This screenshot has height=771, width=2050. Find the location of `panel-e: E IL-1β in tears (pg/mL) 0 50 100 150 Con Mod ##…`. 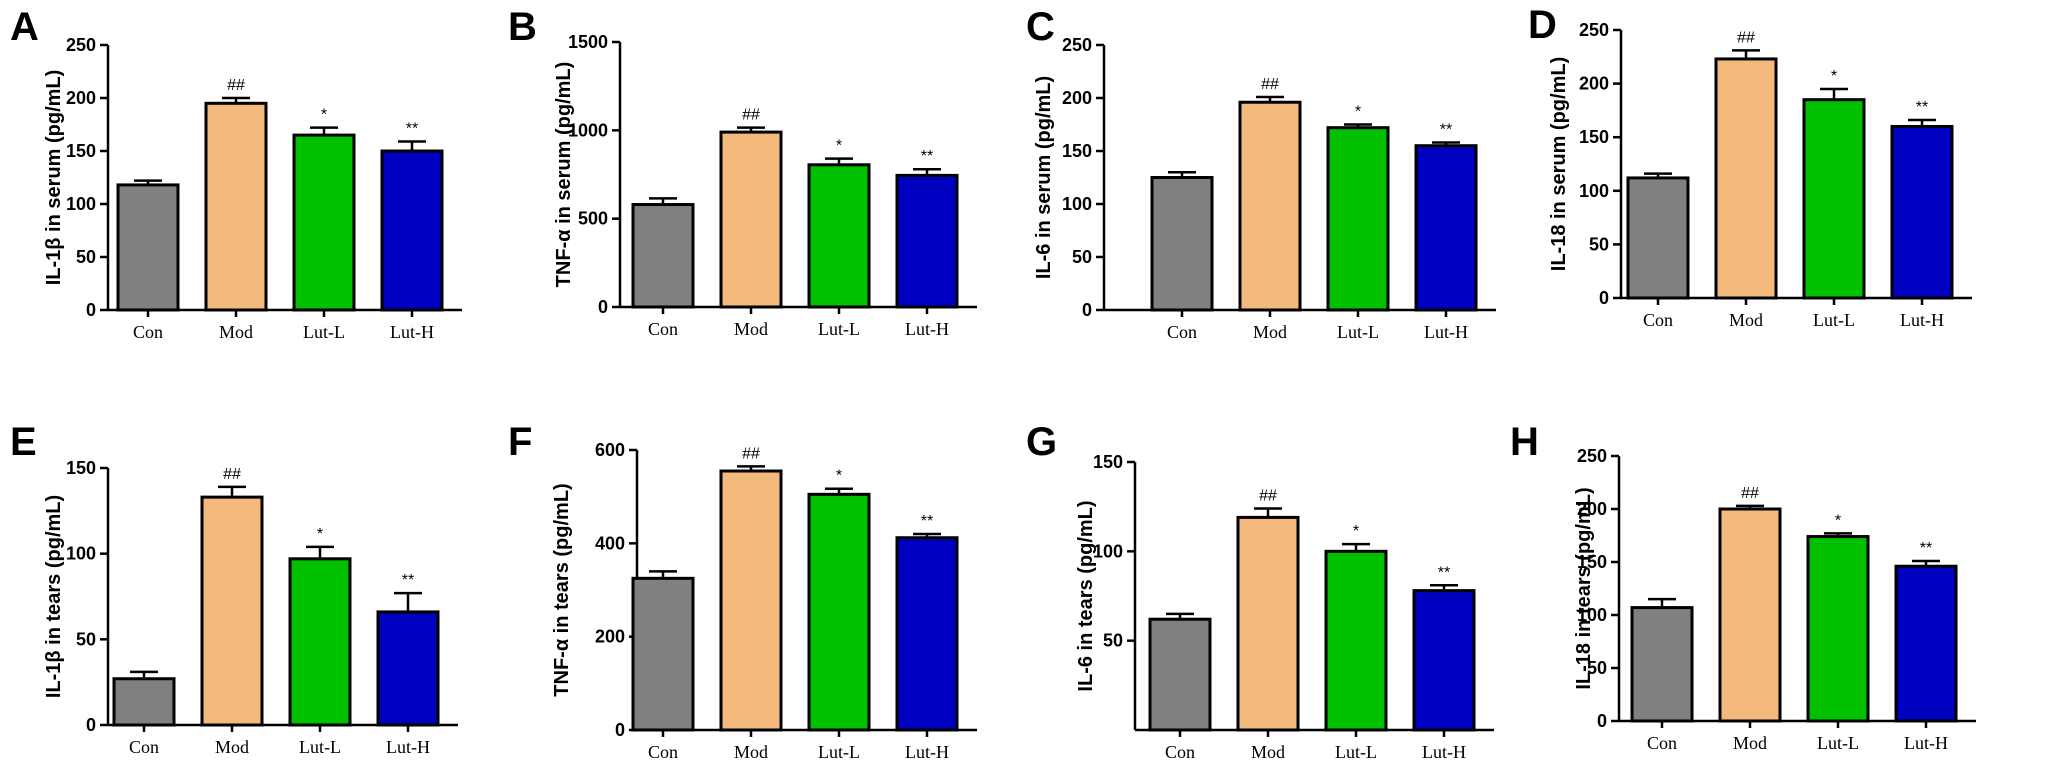

panel-e: E IL-1β in tears (pg/mL) 0 50 100 150 Con Mod ##… is located at coordinates (234, 588).